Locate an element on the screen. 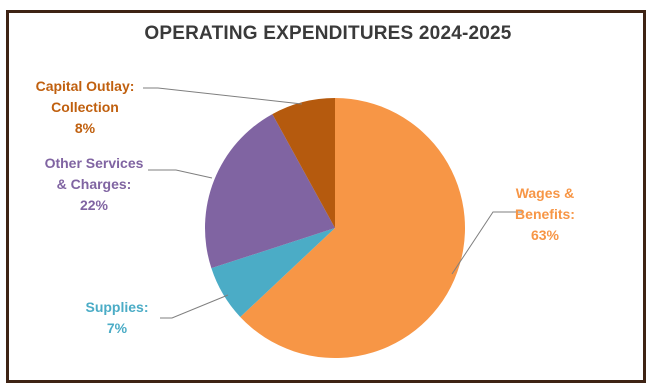  leader-line-wages-benefits is located at coordinates (486, 243).